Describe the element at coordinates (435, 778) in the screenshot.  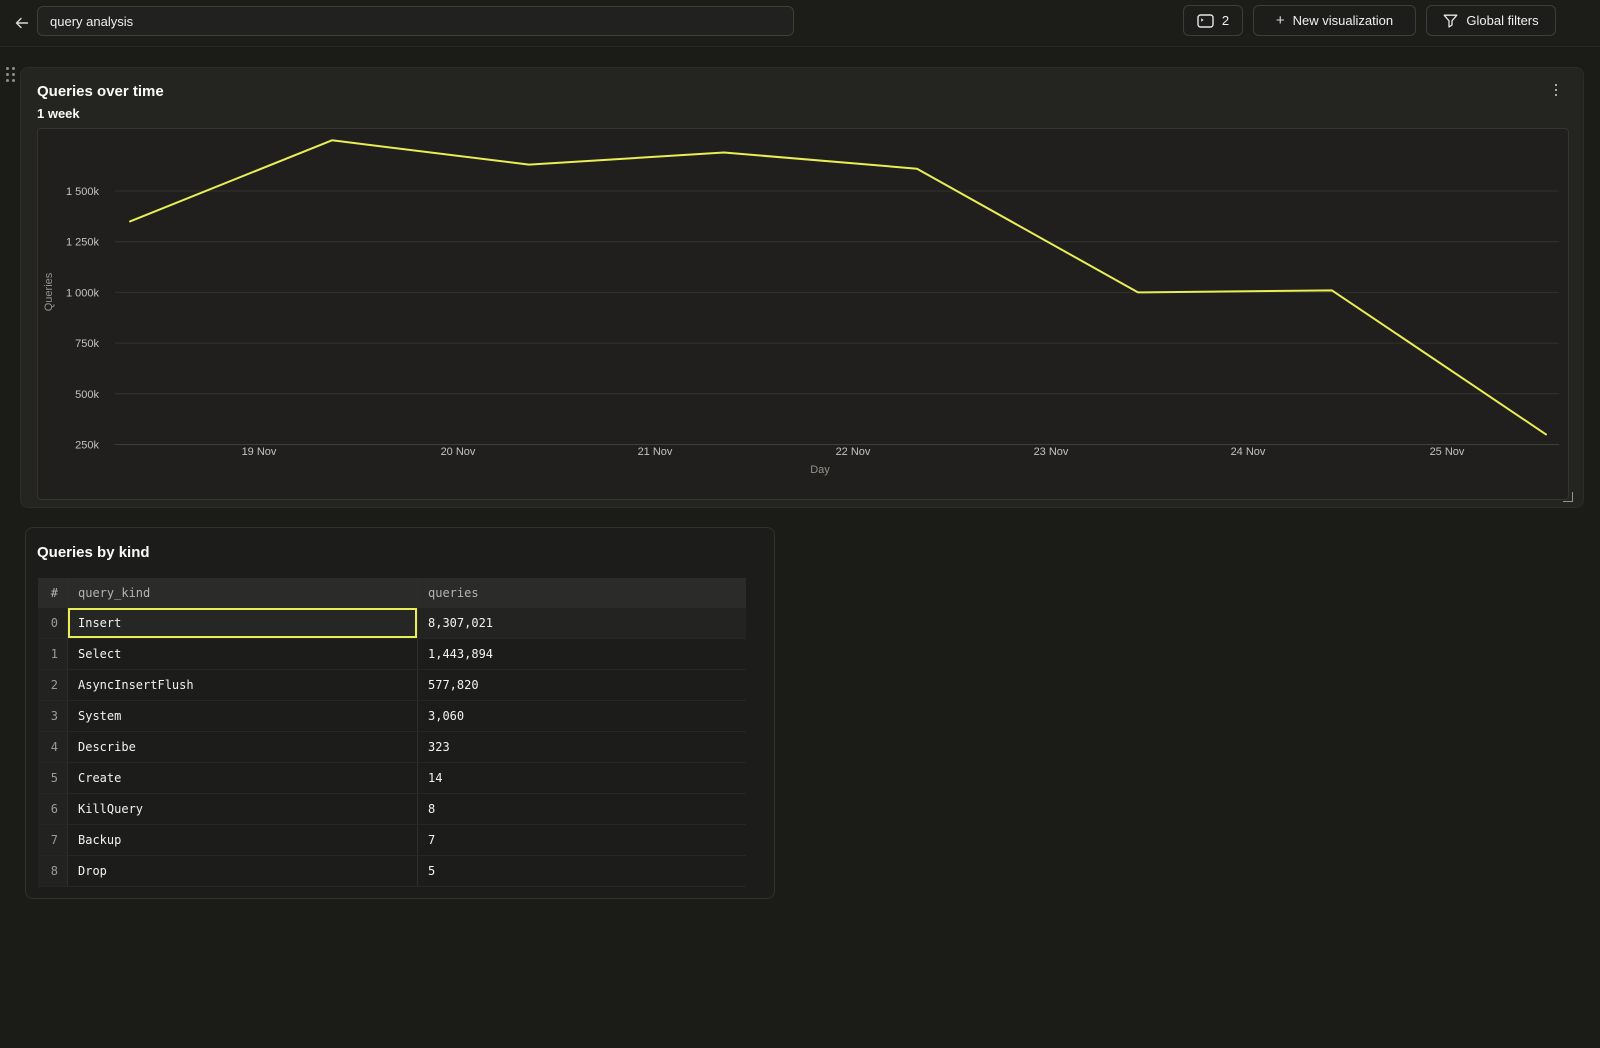
I see `queries-value-cell: 14` at that location.